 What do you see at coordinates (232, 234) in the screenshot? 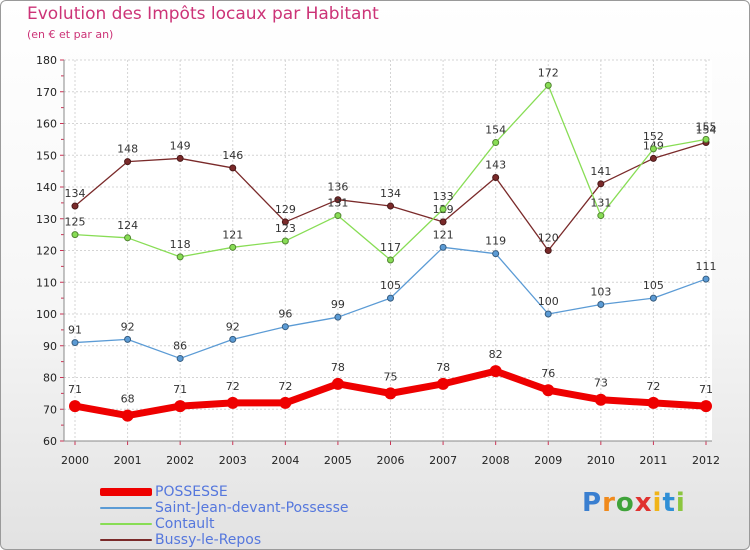
I see `data-label: 121` at bounding box center [232, 234].